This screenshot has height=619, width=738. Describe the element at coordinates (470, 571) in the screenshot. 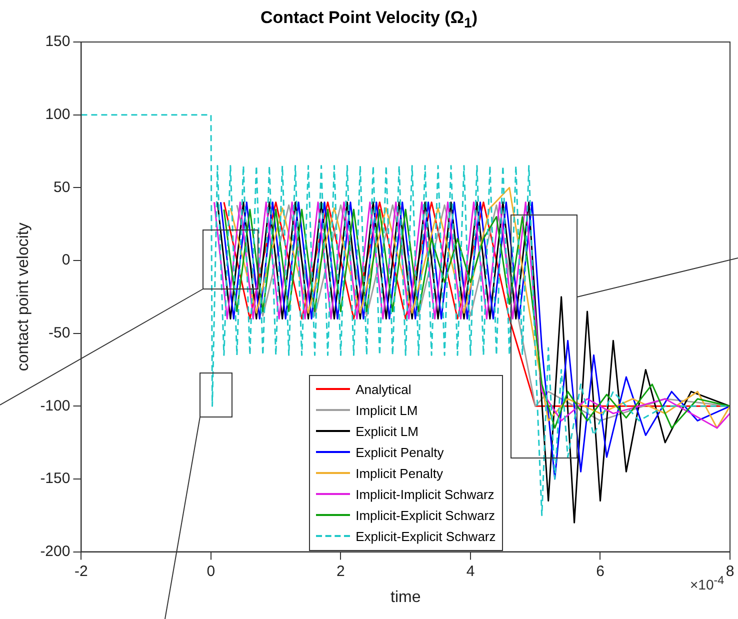

I see `x-tick-label: 4` at that location.